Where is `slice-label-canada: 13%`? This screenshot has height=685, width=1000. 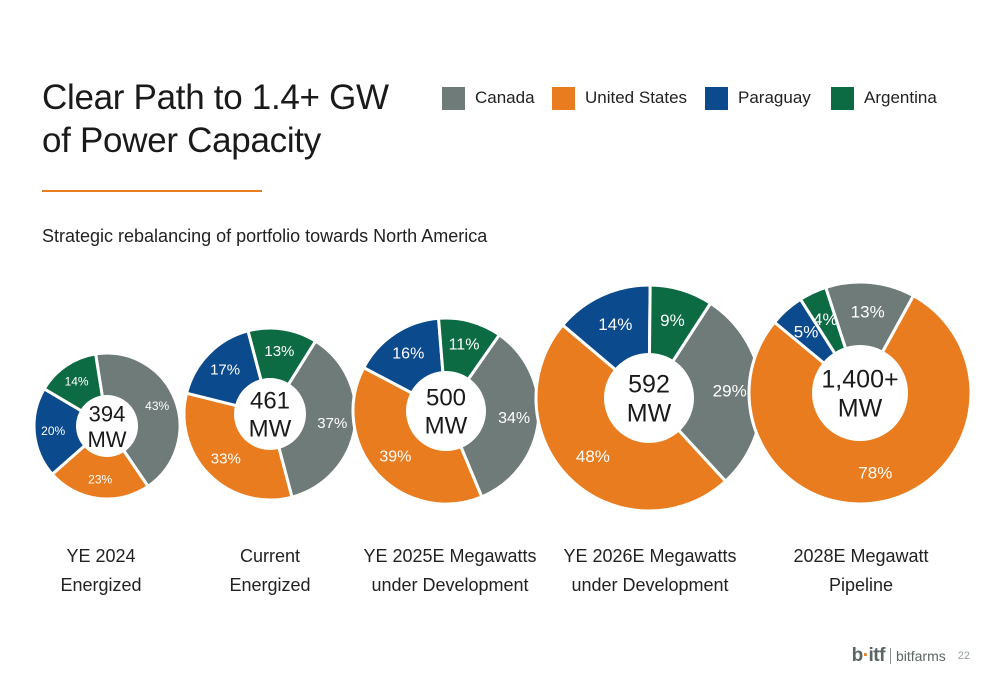
slice-label-canada: 13% is located at coordinates (868, 311).